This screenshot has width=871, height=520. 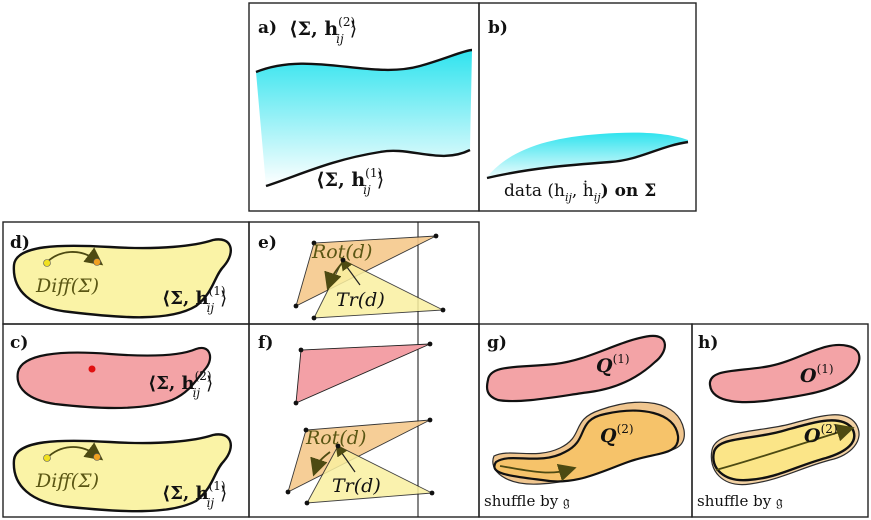 What do you see at coordinates (217, 291) in the screenshot?
I see `panel-d-metric-sup: (1)` at bounding box center [217, 291].